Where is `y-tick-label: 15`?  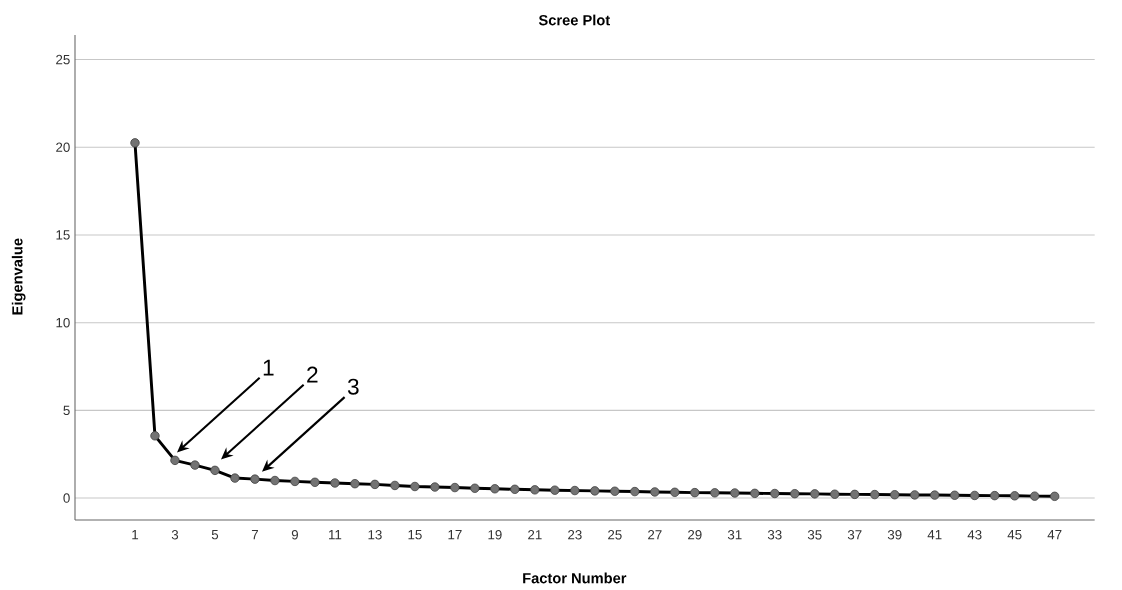 y-tick-label: 15 is located at coordinates (63, 235).